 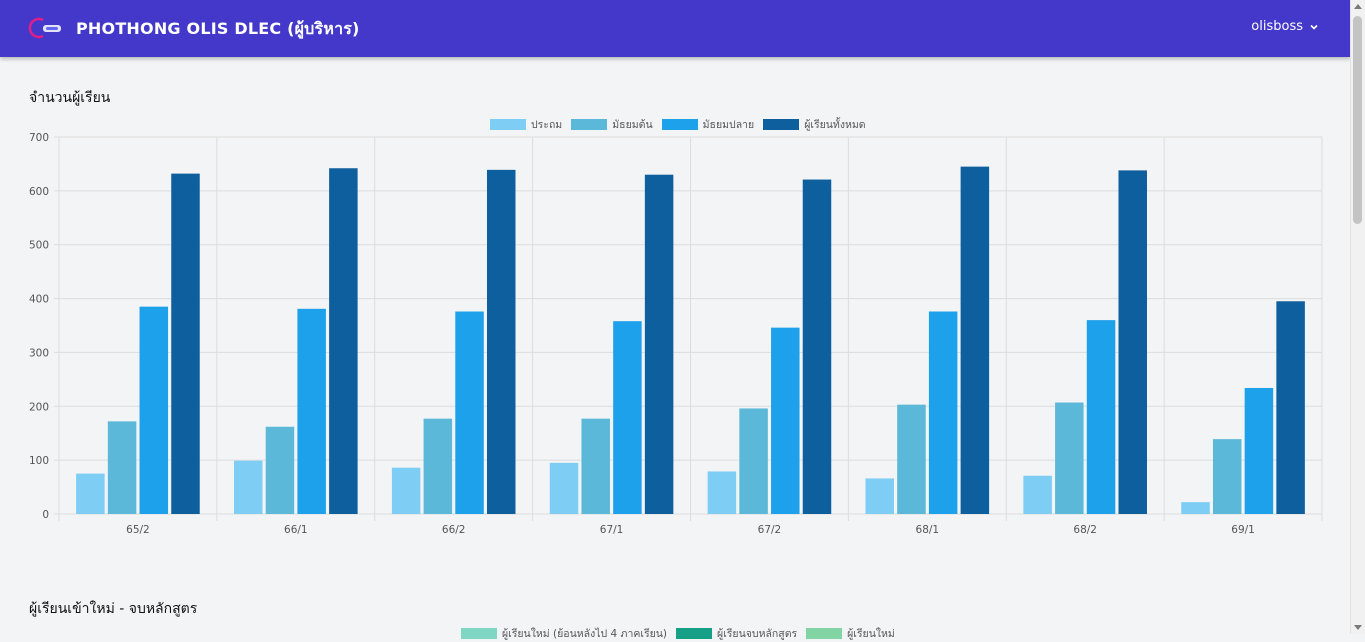 What do you see at coordinates (70, 98) in the screenshot?
I see `students-chart-title: จำนวนผู้เรียน` at bounding box center [70, 98].